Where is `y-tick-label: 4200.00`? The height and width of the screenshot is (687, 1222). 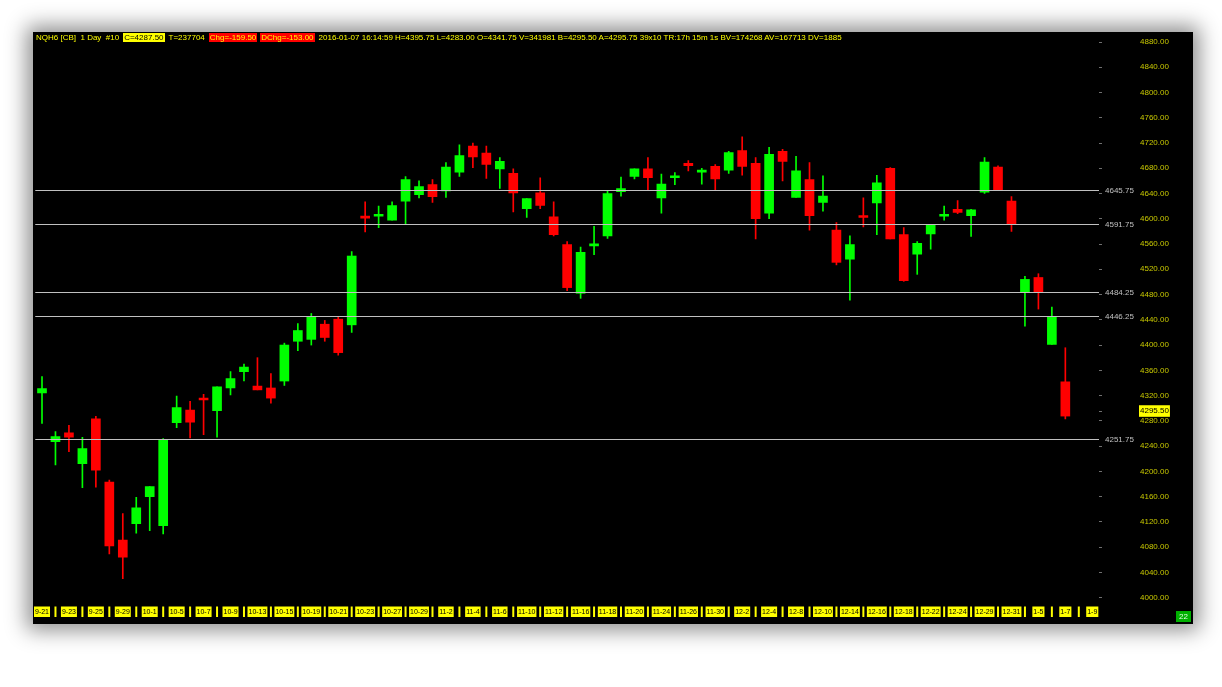
y-tick-label: 4200.00 is located at coordinates (1155, 471).